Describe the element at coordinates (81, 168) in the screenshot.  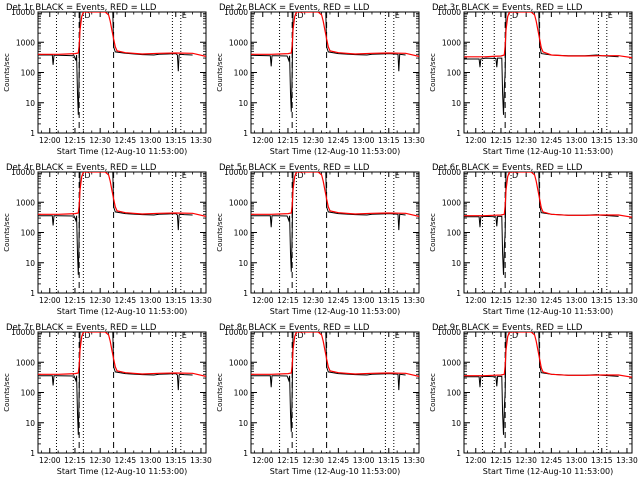
I see `chart-title: Det 4r BLACK = Events, RED = LLD` at that location.